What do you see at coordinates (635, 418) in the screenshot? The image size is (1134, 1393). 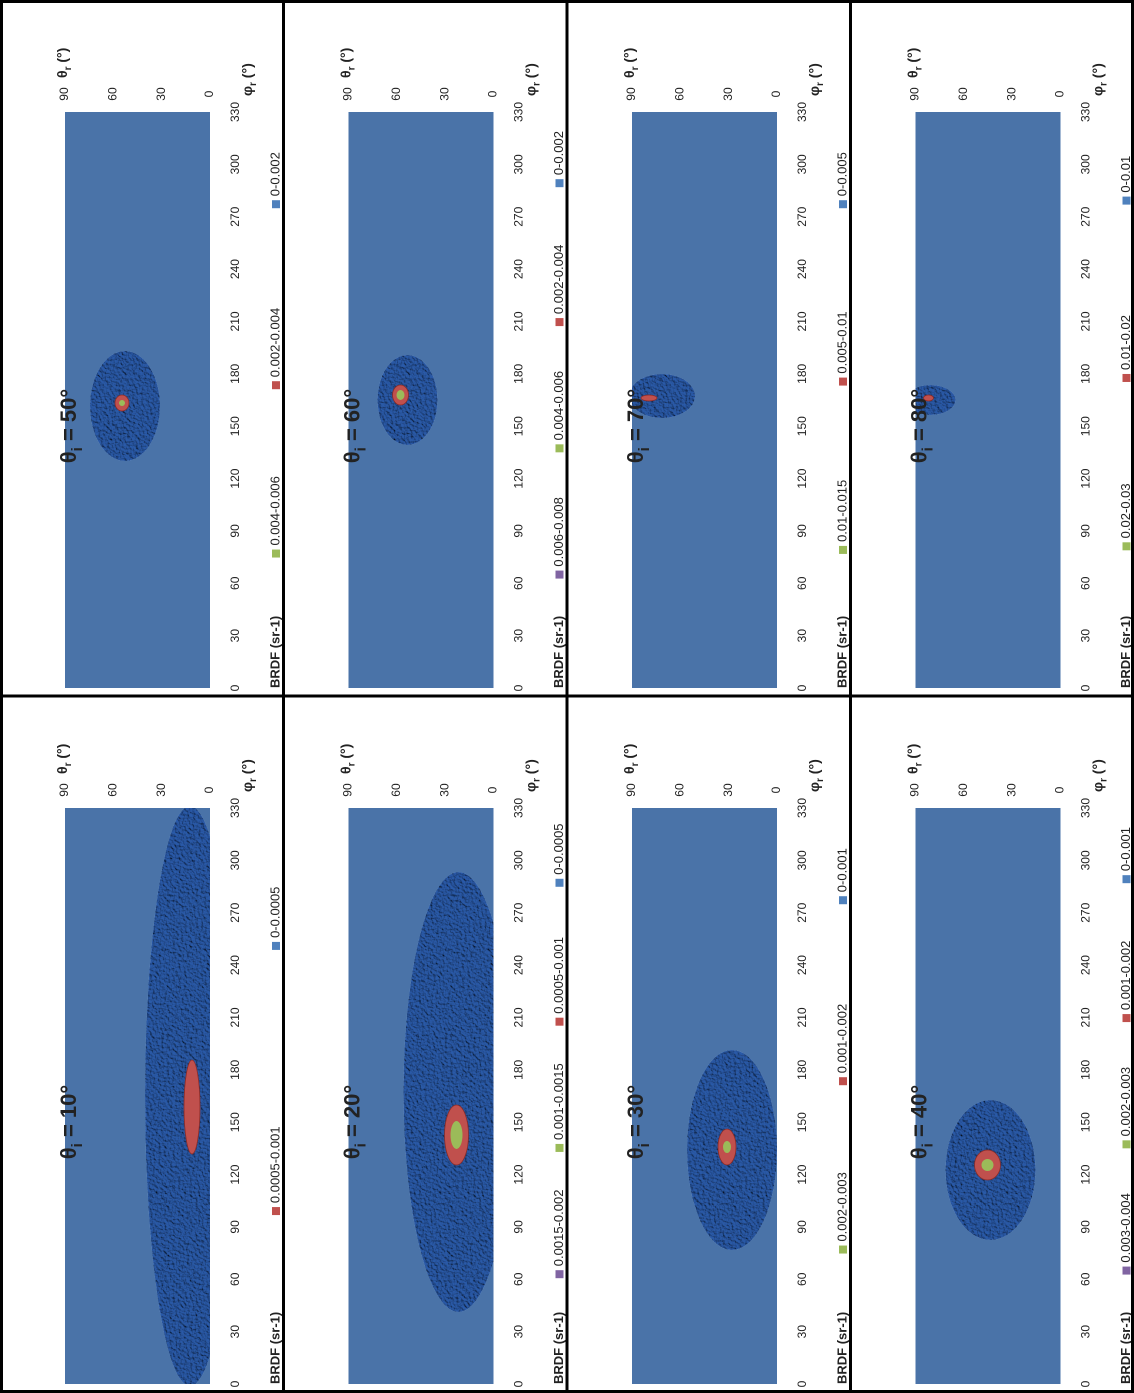 I see `chart-title-rest: = 70°` at bounding box center [635, 418].